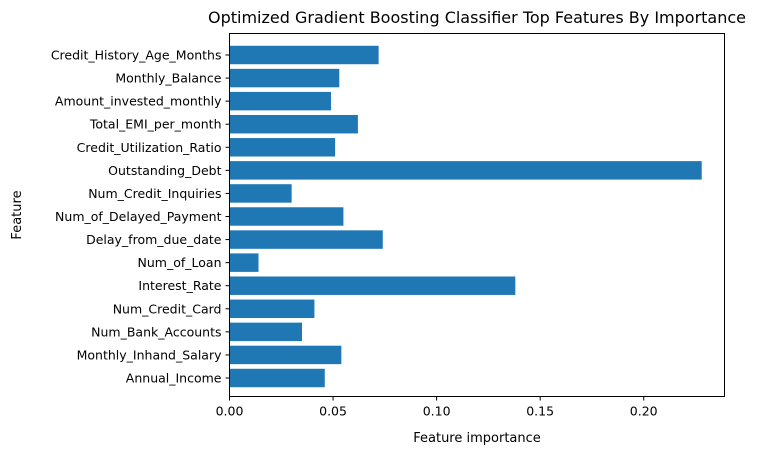 This screenshot has width=766, height=455. I want to click on x-axis-ticks: 0.00 0.05 0.10 0.15 0.20, so click(437, 407).